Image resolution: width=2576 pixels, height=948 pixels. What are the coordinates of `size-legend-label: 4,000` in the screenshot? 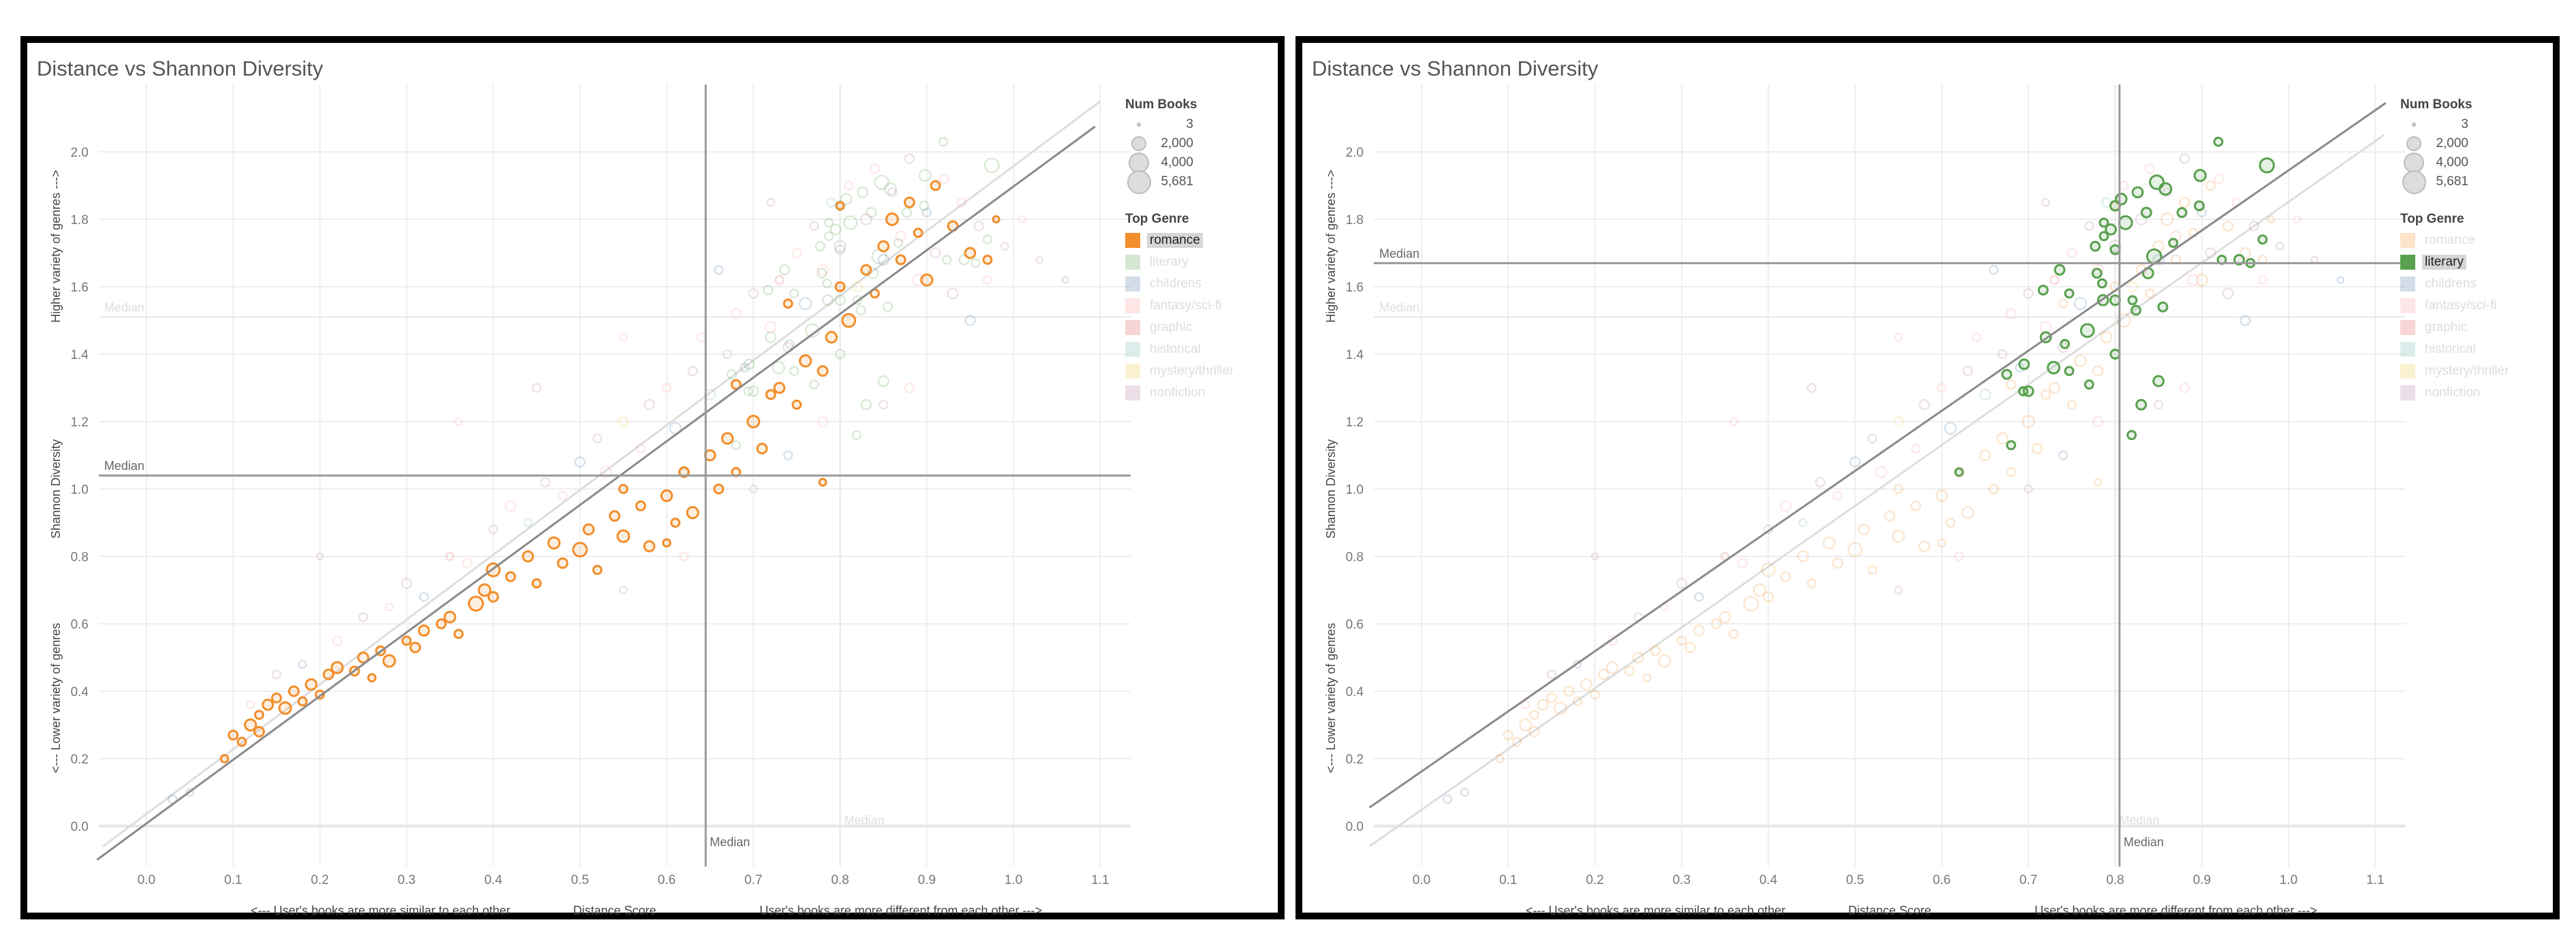 It's located at (2452, 162).